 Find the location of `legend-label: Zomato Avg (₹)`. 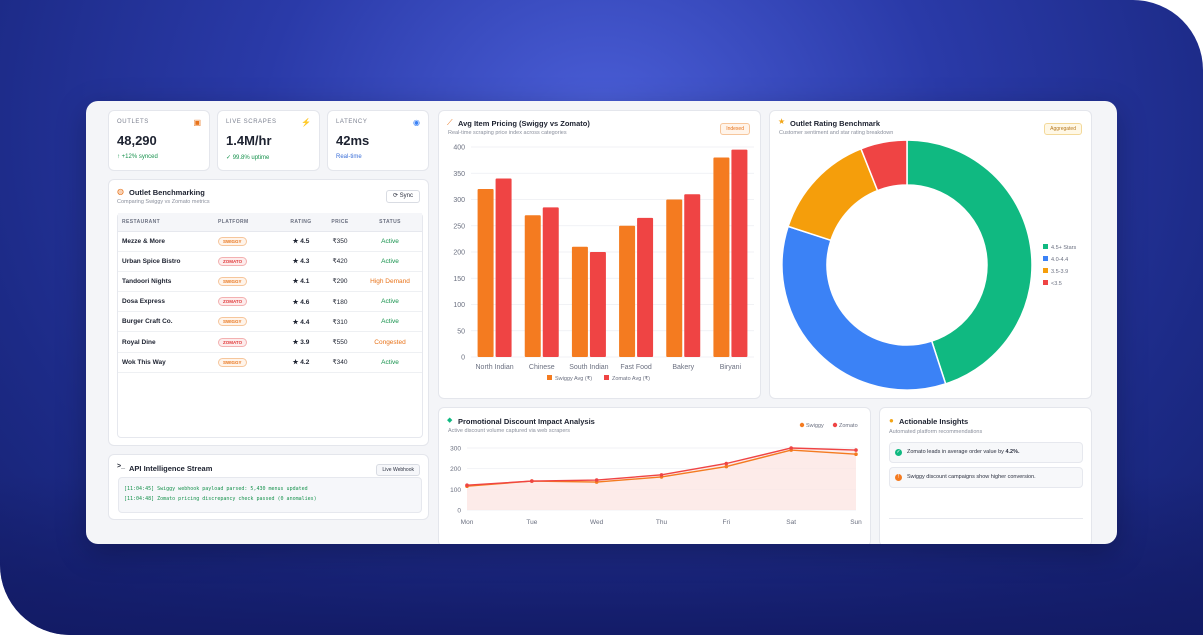

legend-label: Zomato Avg (₹) is located at coordinates (631, 378).